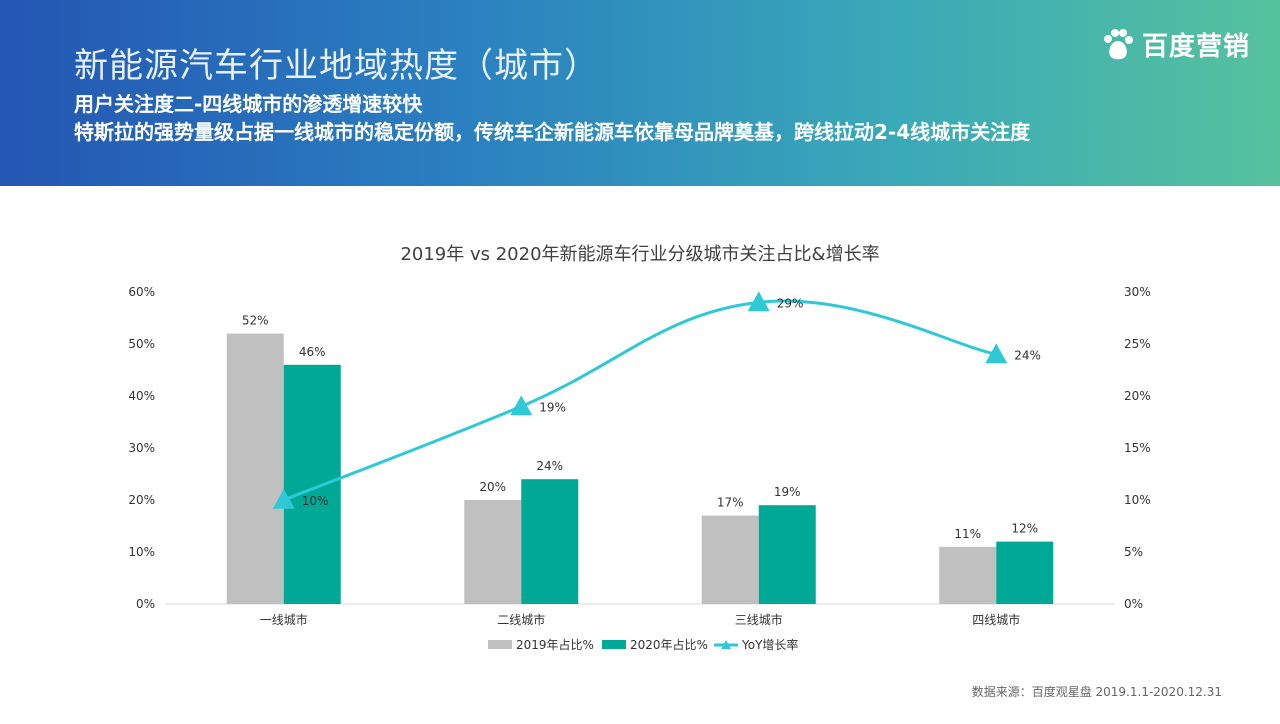 The width and height of the screenshot is (1280, 724). Describe the element at coordinates (1027, 355) in the screenshot. I see `yoy-data-label: 24%` at that location.